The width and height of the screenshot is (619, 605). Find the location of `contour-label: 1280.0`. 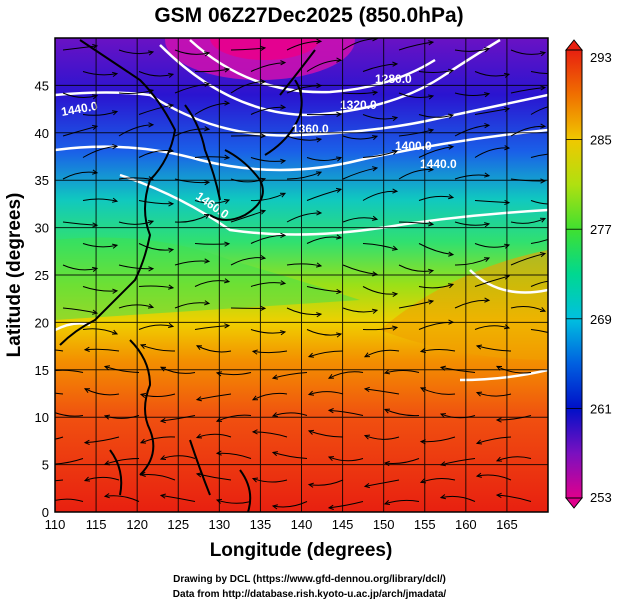

contour-label: 1280.0 is located at coordinates (393, 79).